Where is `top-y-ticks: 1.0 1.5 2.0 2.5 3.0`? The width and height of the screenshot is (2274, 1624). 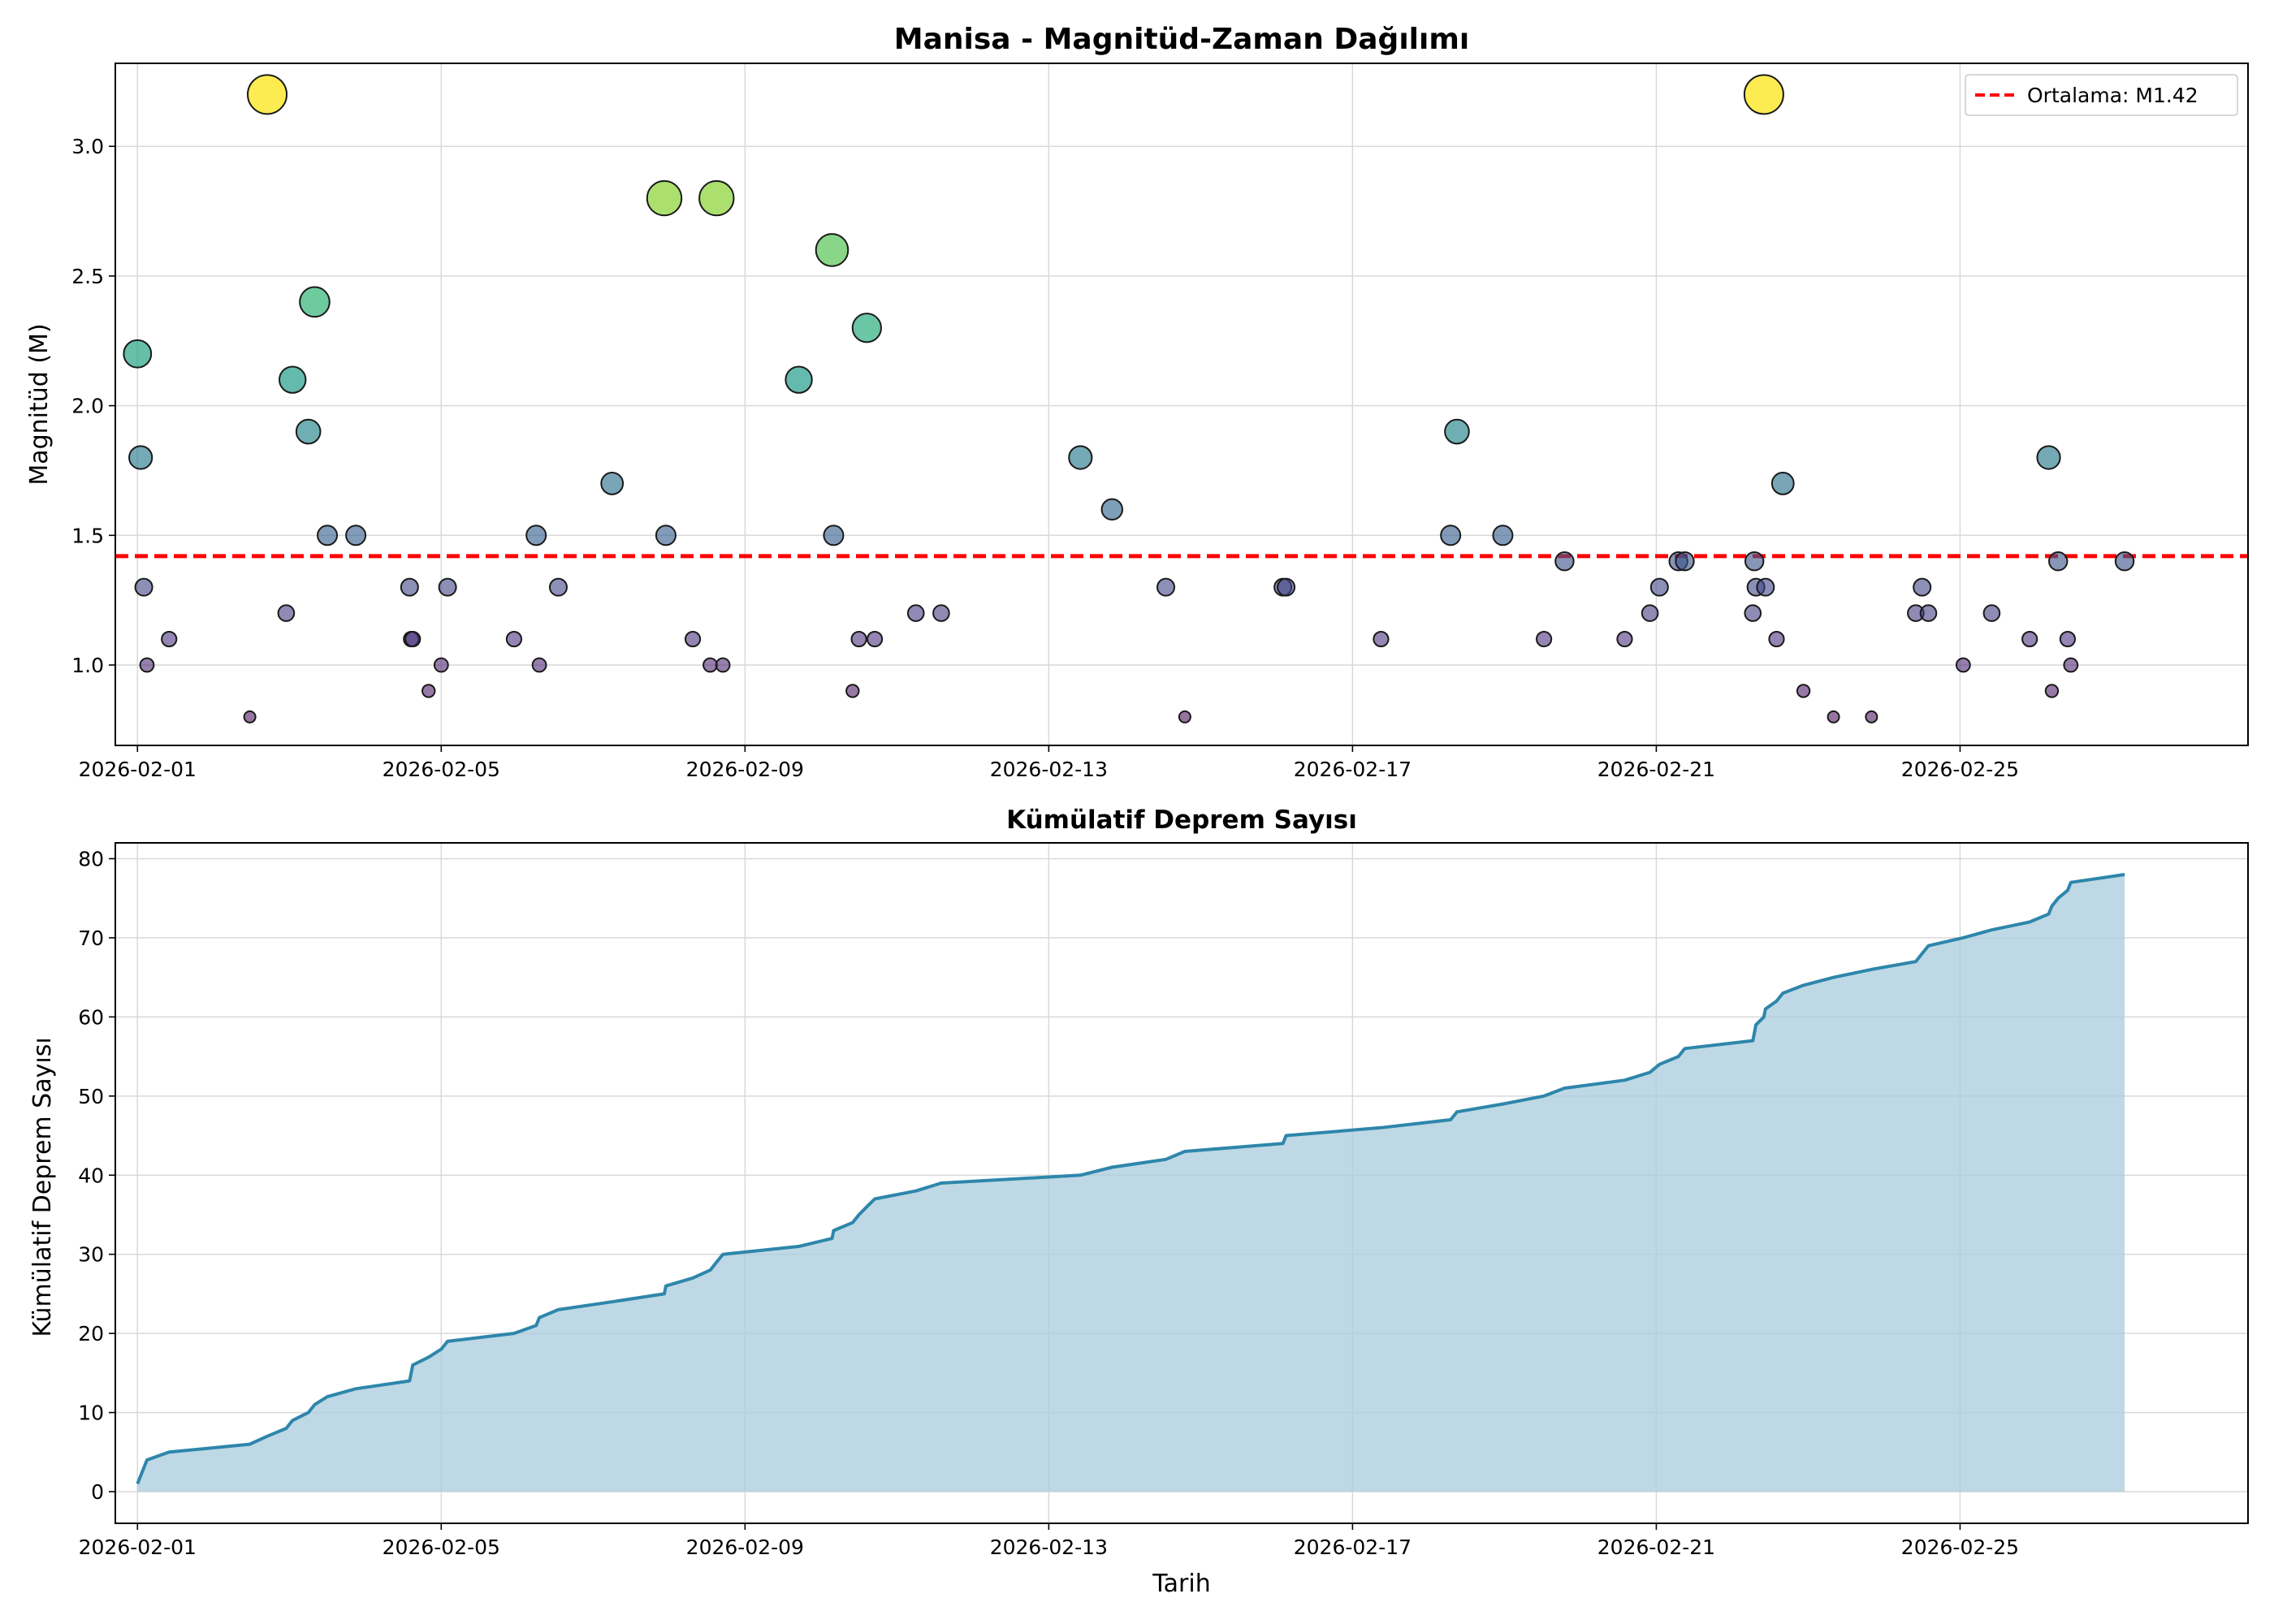 top-y-ticks: 1.0 1.5 2.0 2.5 3.0 is located at coordinates (93, 406).